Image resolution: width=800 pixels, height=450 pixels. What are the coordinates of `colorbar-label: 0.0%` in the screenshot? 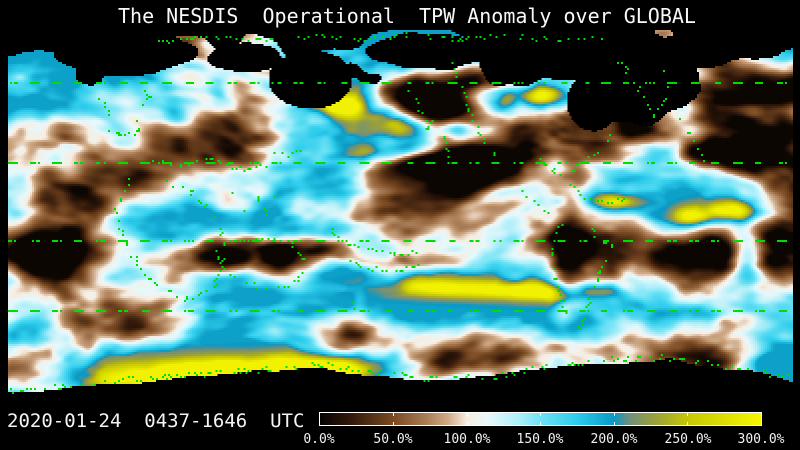 It's located at (319, 439).